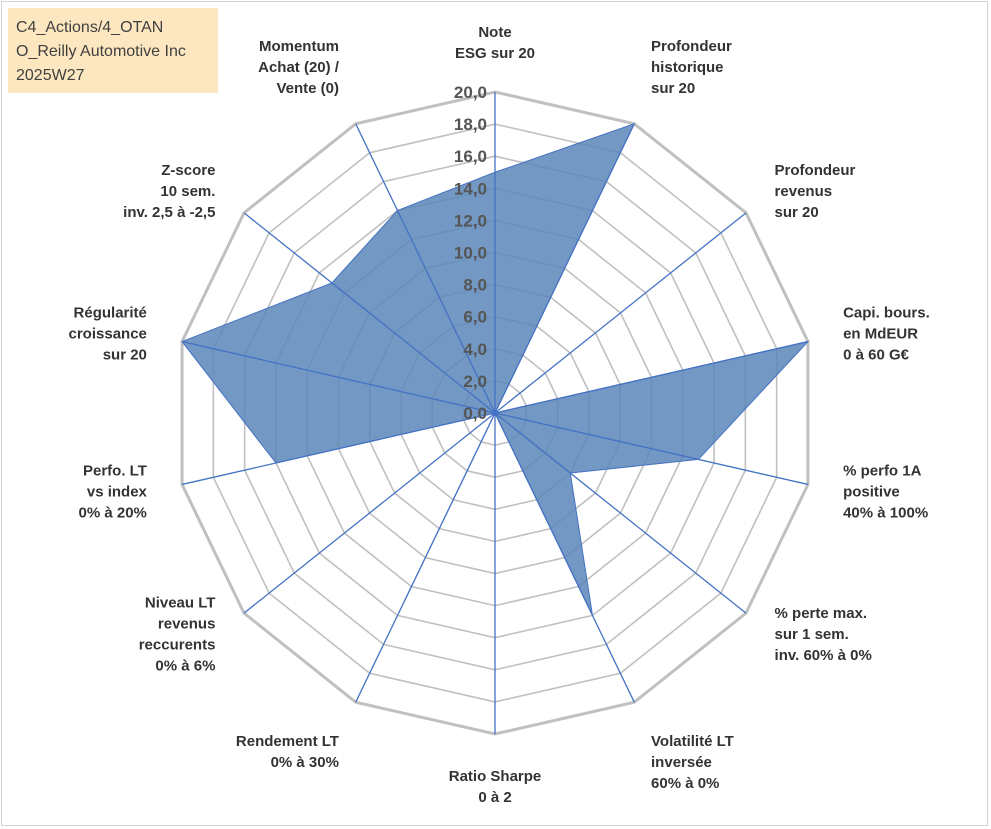 This screenshot has height=829, width=991. What do you see at coordinates (470, 188) in the screenshot?
I see `tick-label: 14,0` at bounding box center [470, 188].